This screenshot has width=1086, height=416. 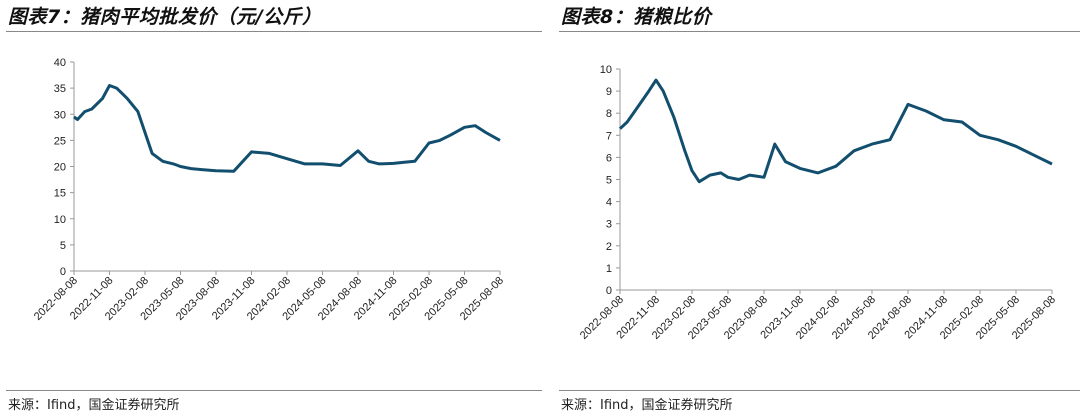 What do you see at coordinates (60, 168) in the screenshot?
I see `y-tick-label: 20` at bounding box center [60, 168].